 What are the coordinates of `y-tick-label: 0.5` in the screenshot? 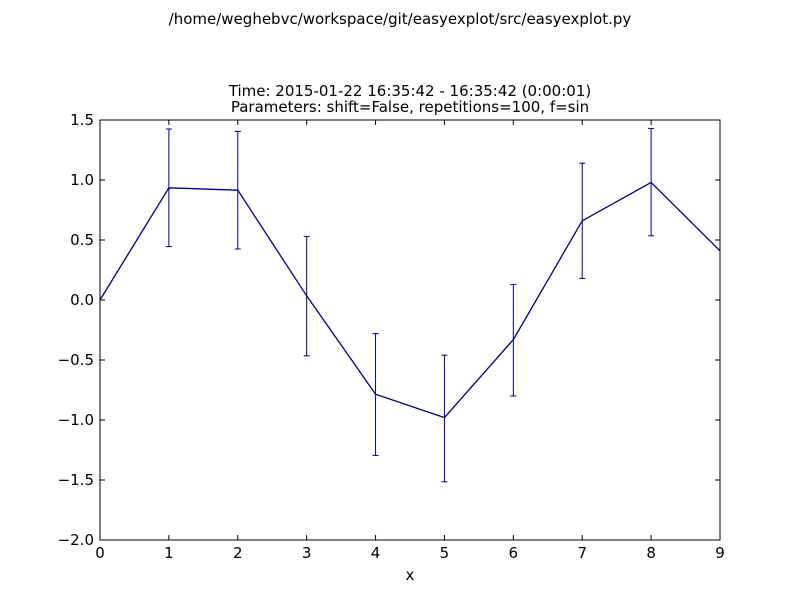 It's located at (82, 240).